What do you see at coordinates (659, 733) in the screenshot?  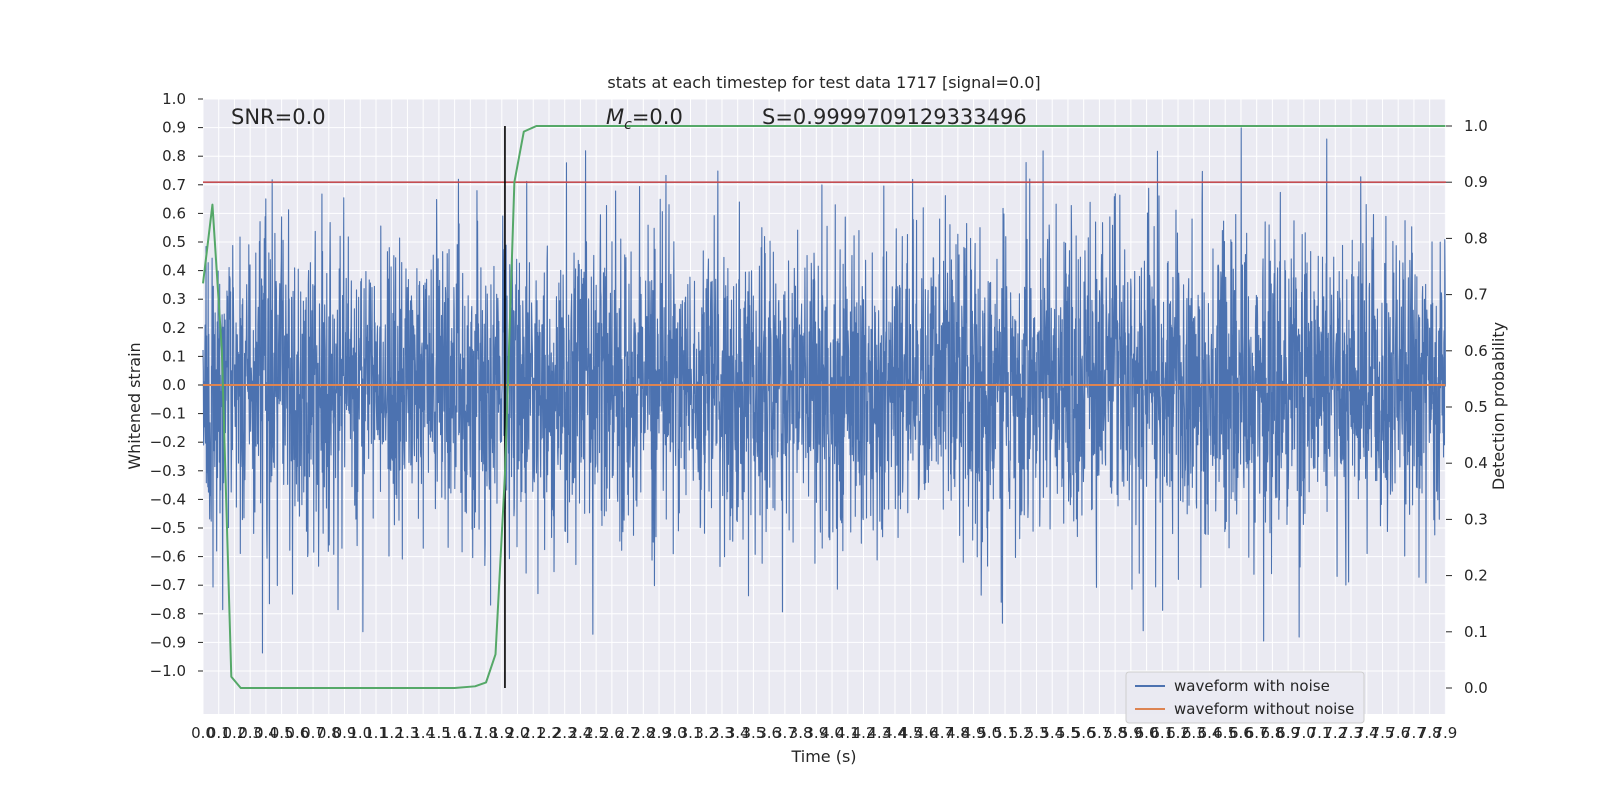 I see `x-tick-label: 2.9` at bounding box center [659, 733].